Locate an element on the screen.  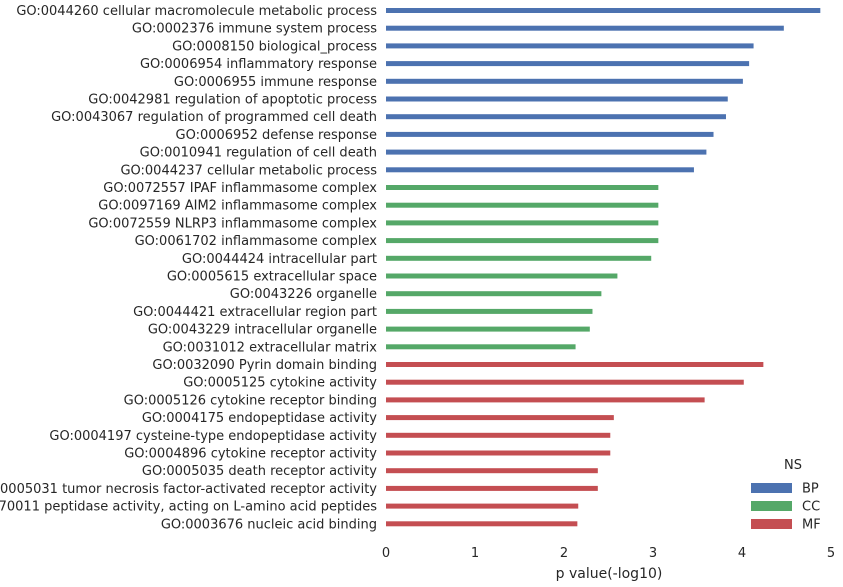
x-tick-label: 5 is located at coordinates (831, 553).